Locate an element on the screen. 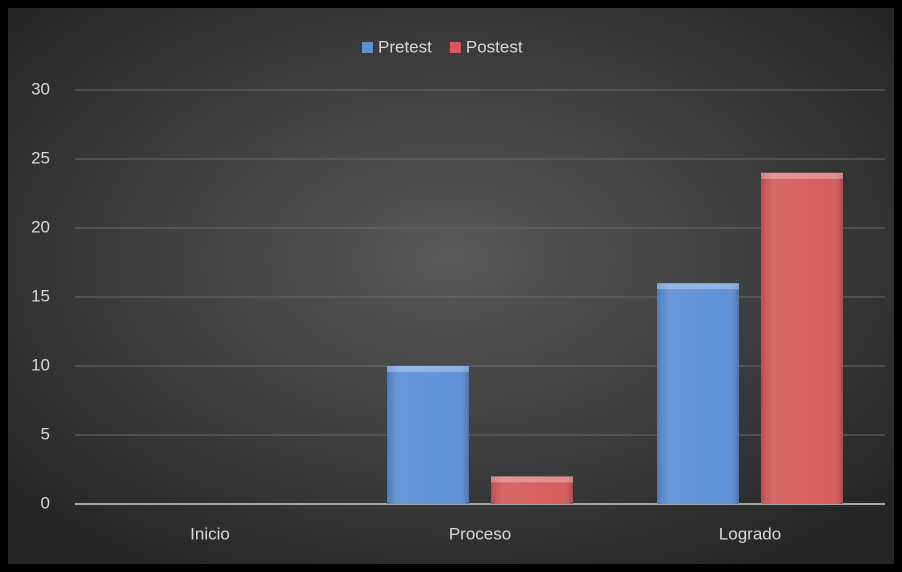 The image size is (902, 572). x-tick-label: Inicio is located at coordinates (210, 533).